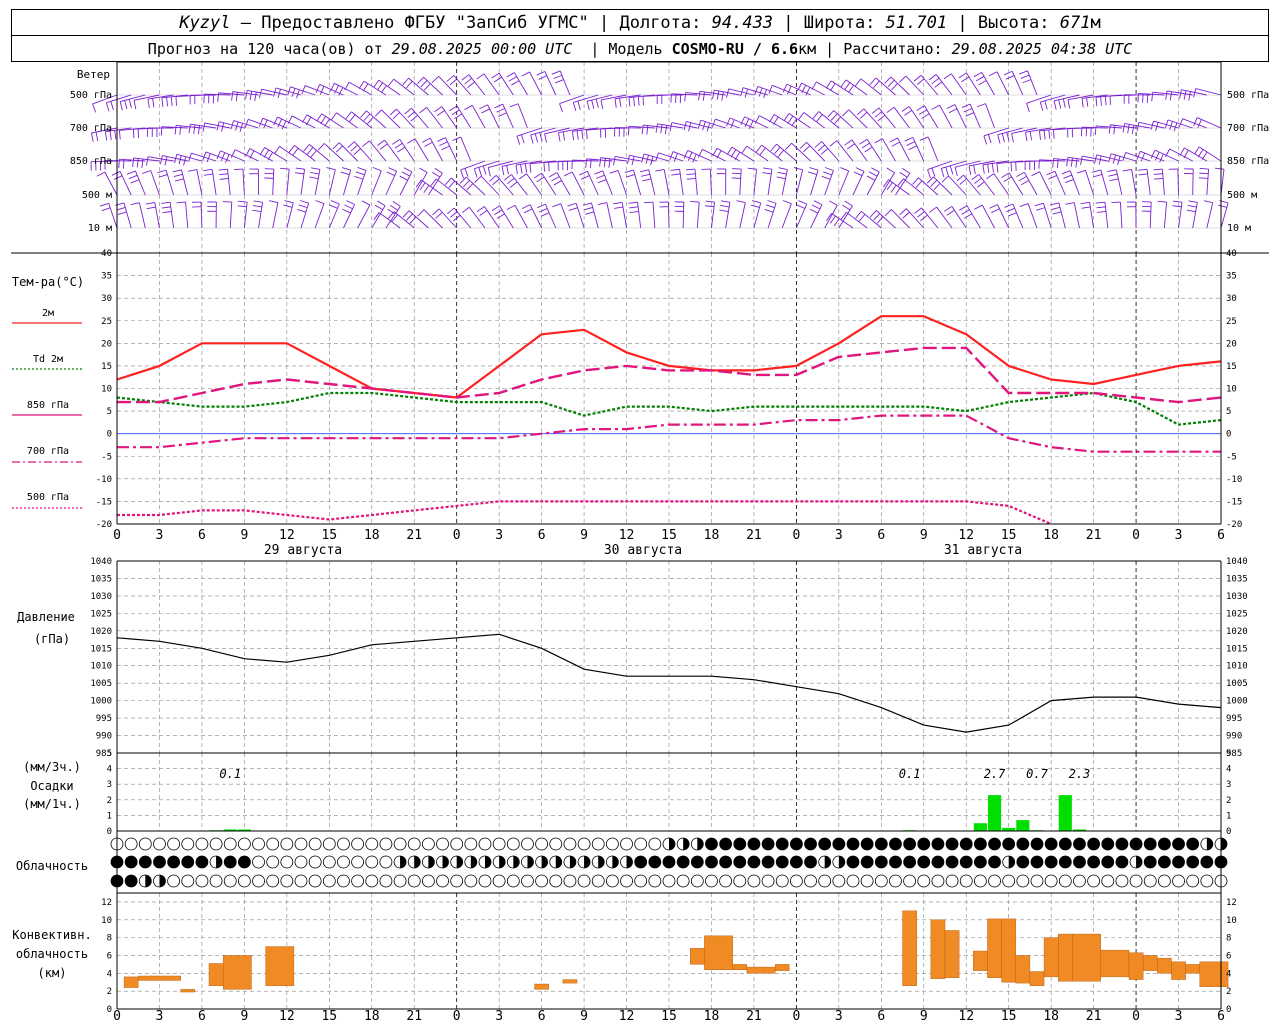 This screenshot has height=1024, width=1280. I want to click on x-tick-label: 18, so click(712, 535).